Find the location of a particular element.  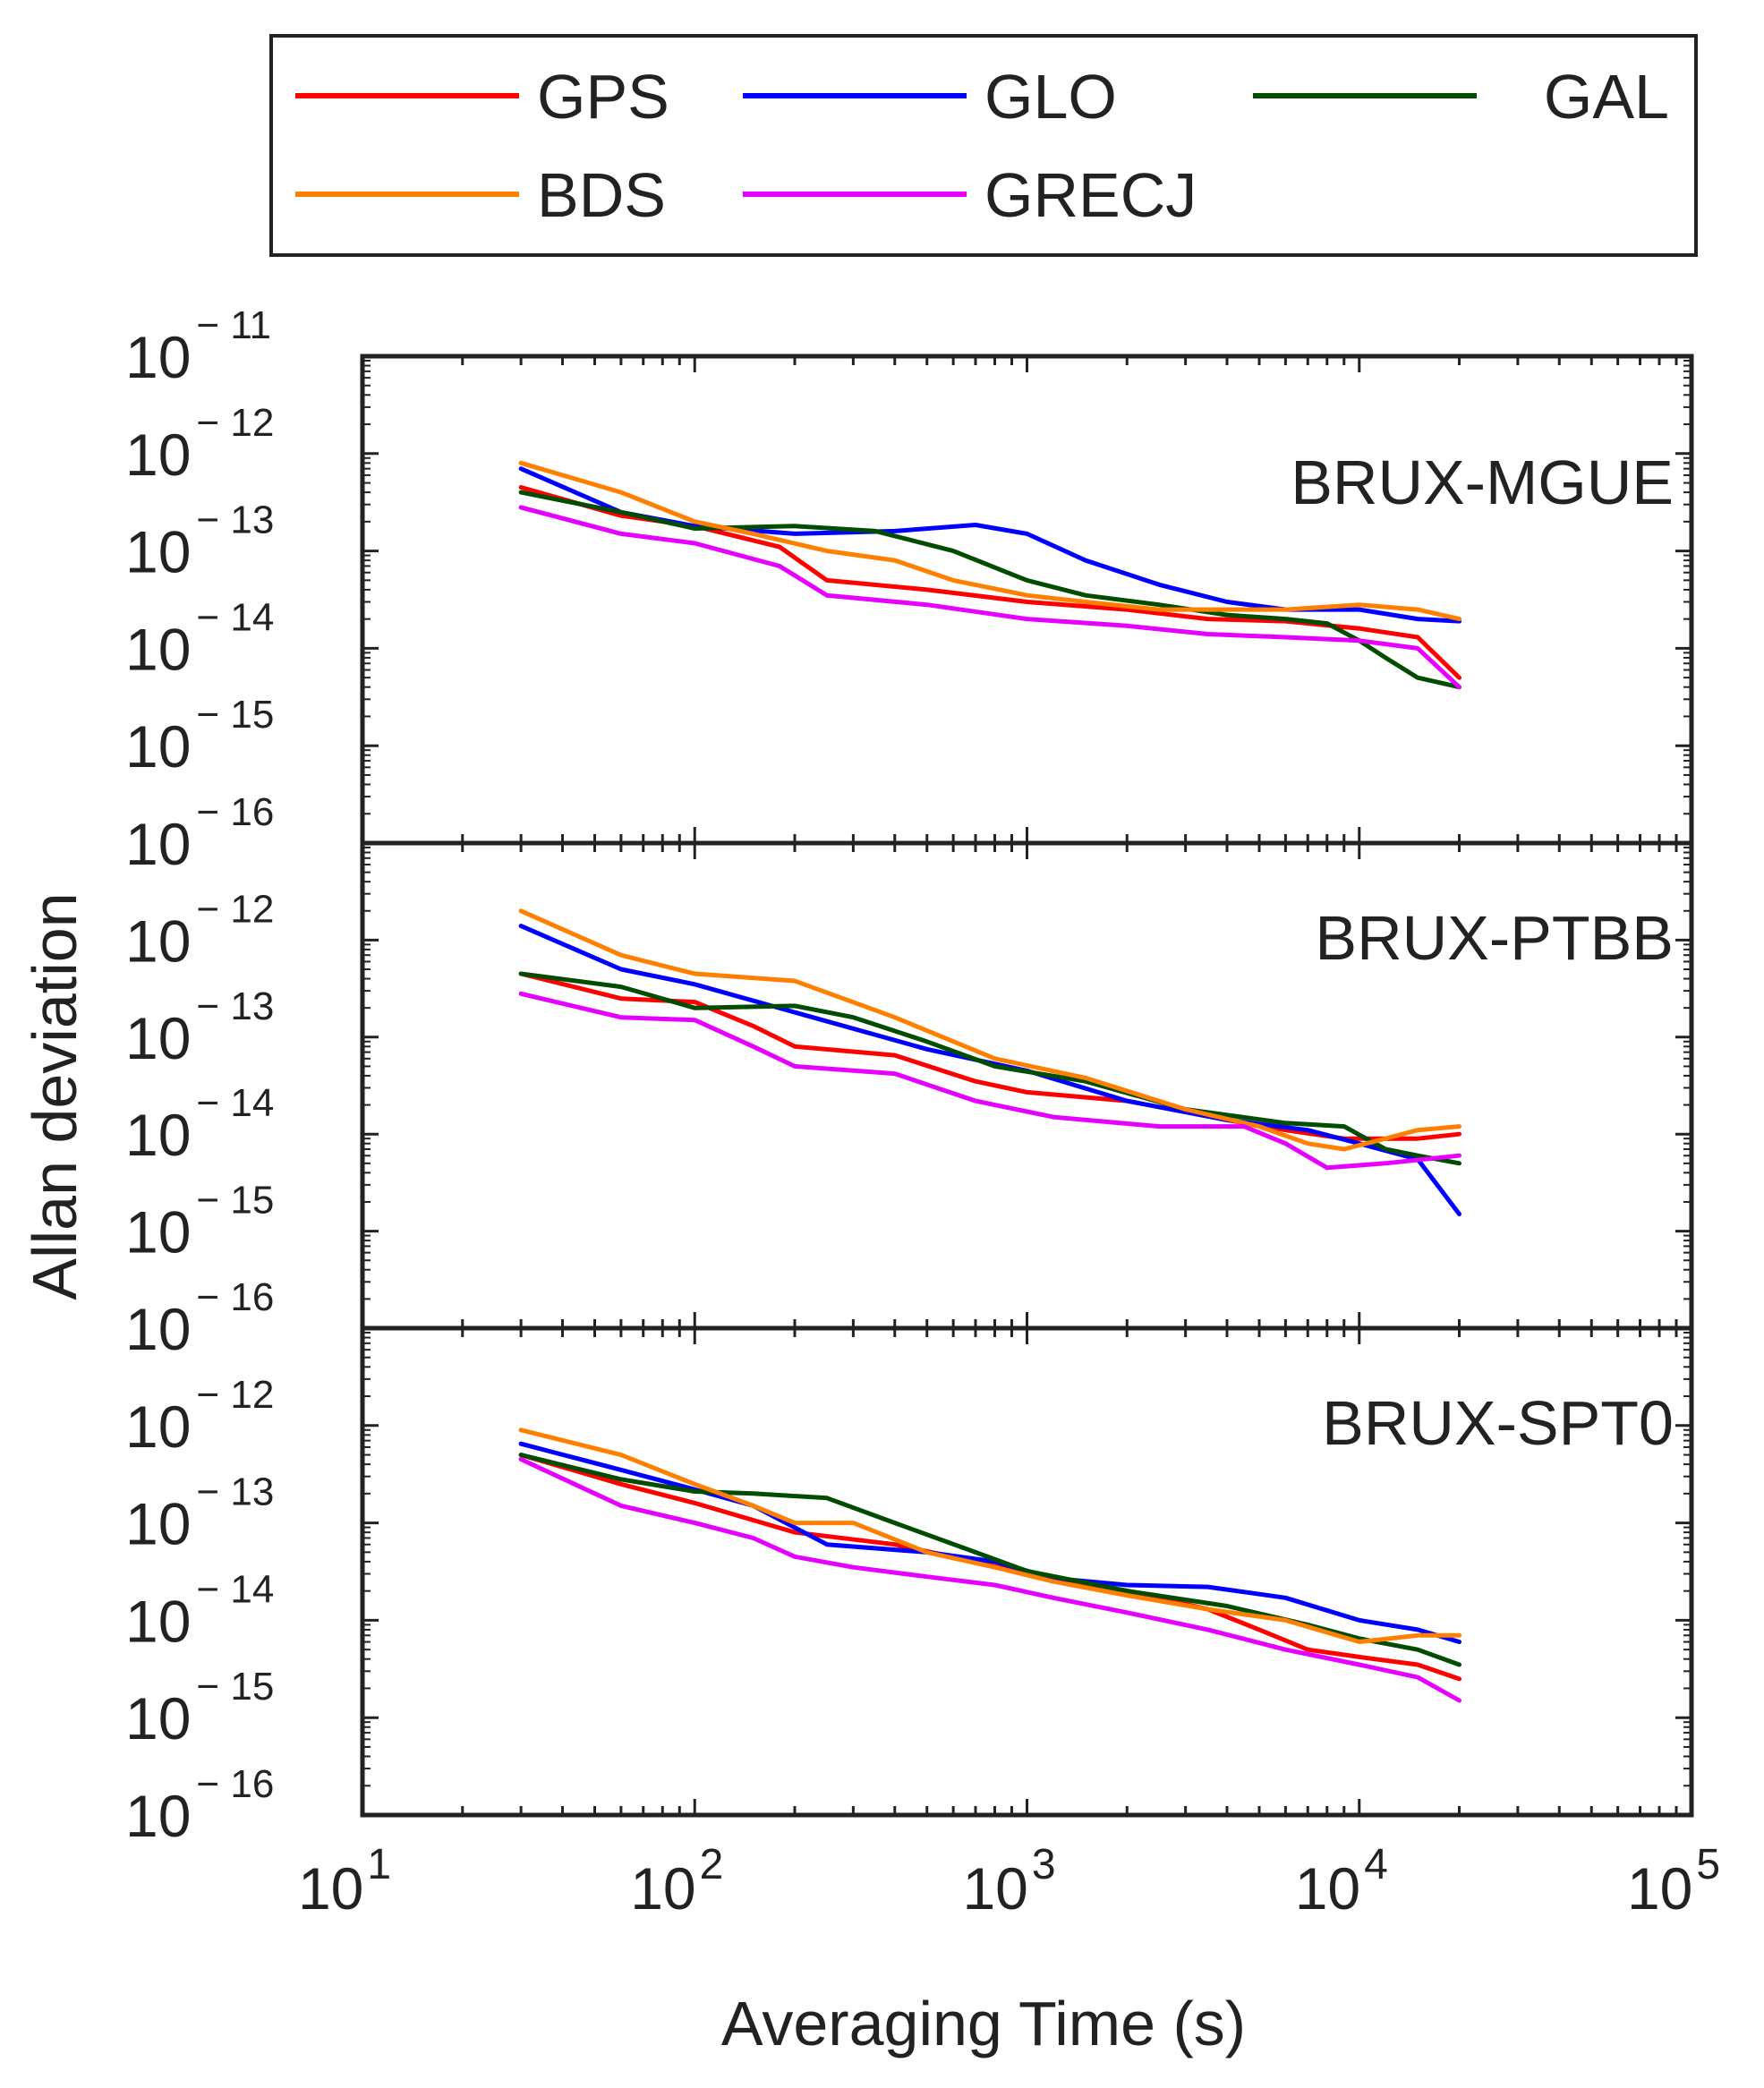

x-tick-label: 10¹ is located at coordinates (344, 1881).